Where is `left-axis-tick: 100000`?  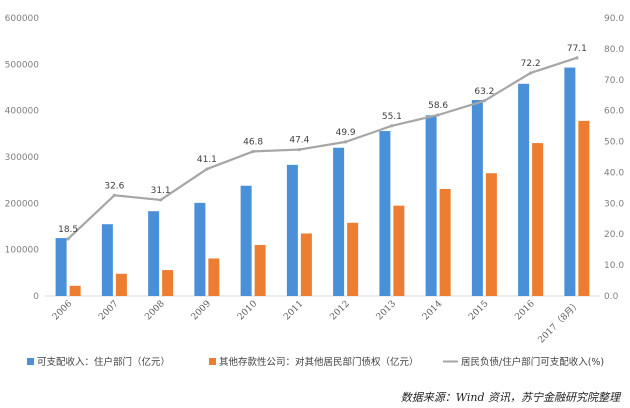
left-axis-tick: 100000 is located at coordinates (22, 251).